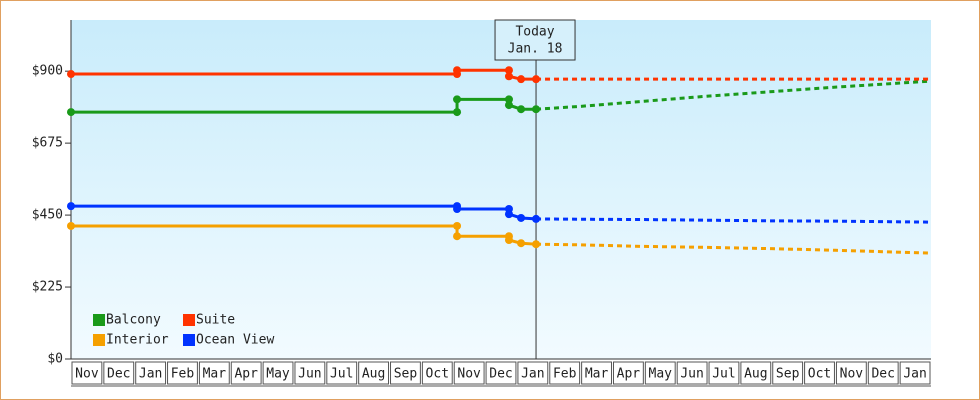 The height and width of the screenshot is (400, 980). I want to click on y-tick-label: $225, so click(47, 287).